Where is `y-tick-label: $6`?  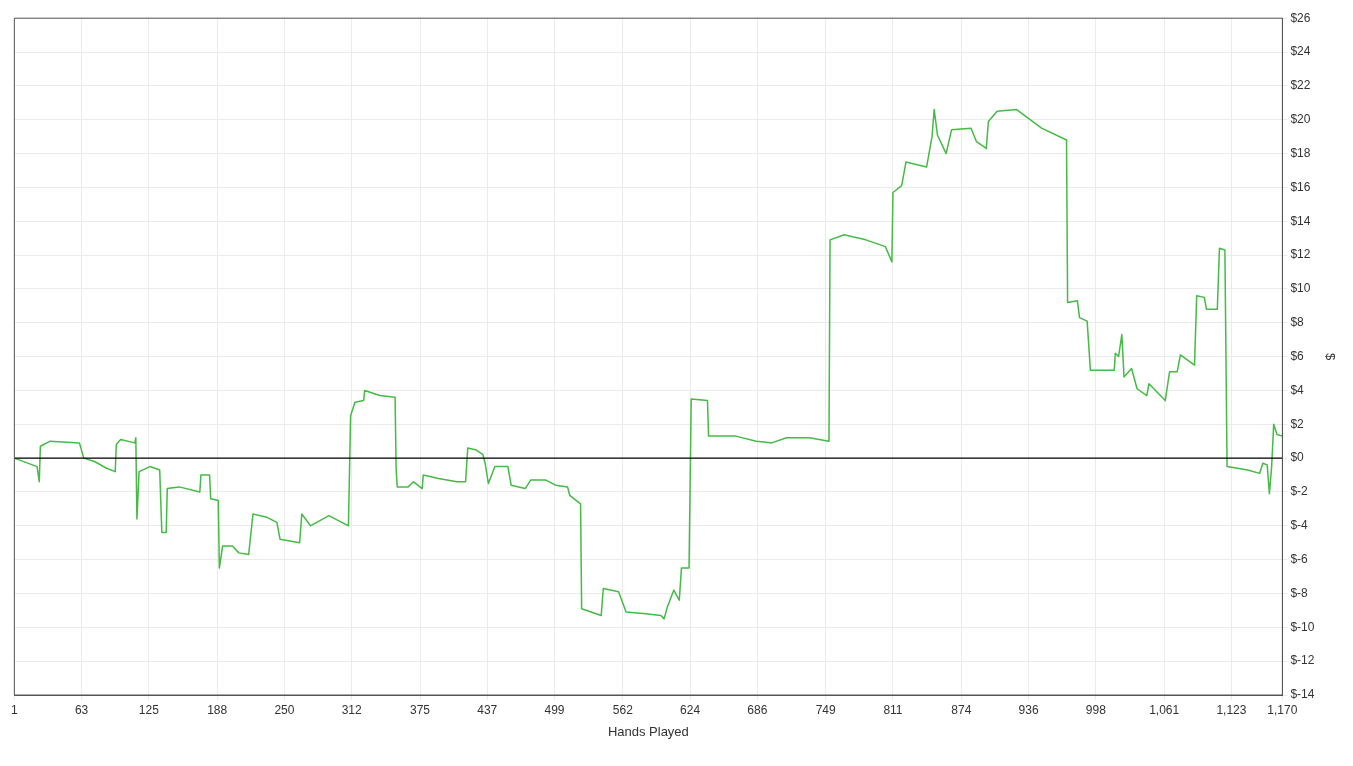
y-tick-label: $6 is located at coordinates (1297, 355).